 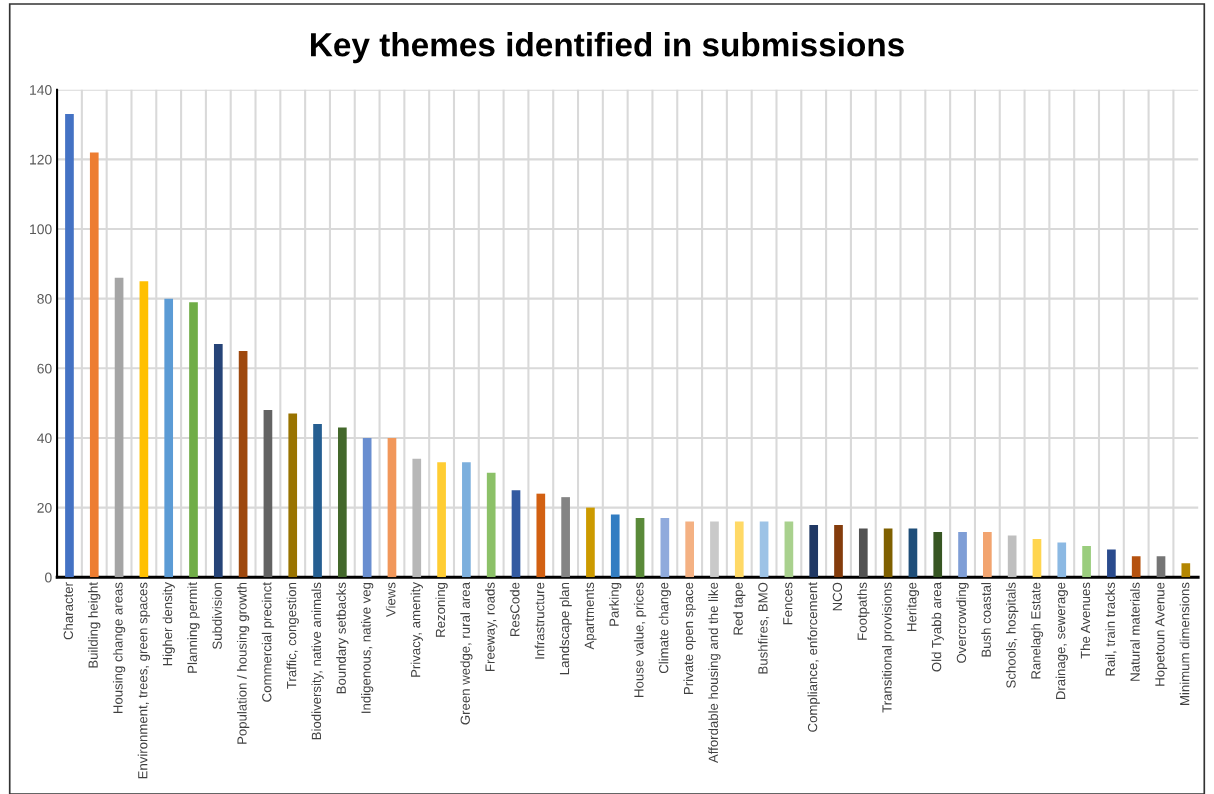 What do you see at coordinates (837, 596) in the screenshot?
I see `x-tick-label: NCO` at bounding box center [837, 596].